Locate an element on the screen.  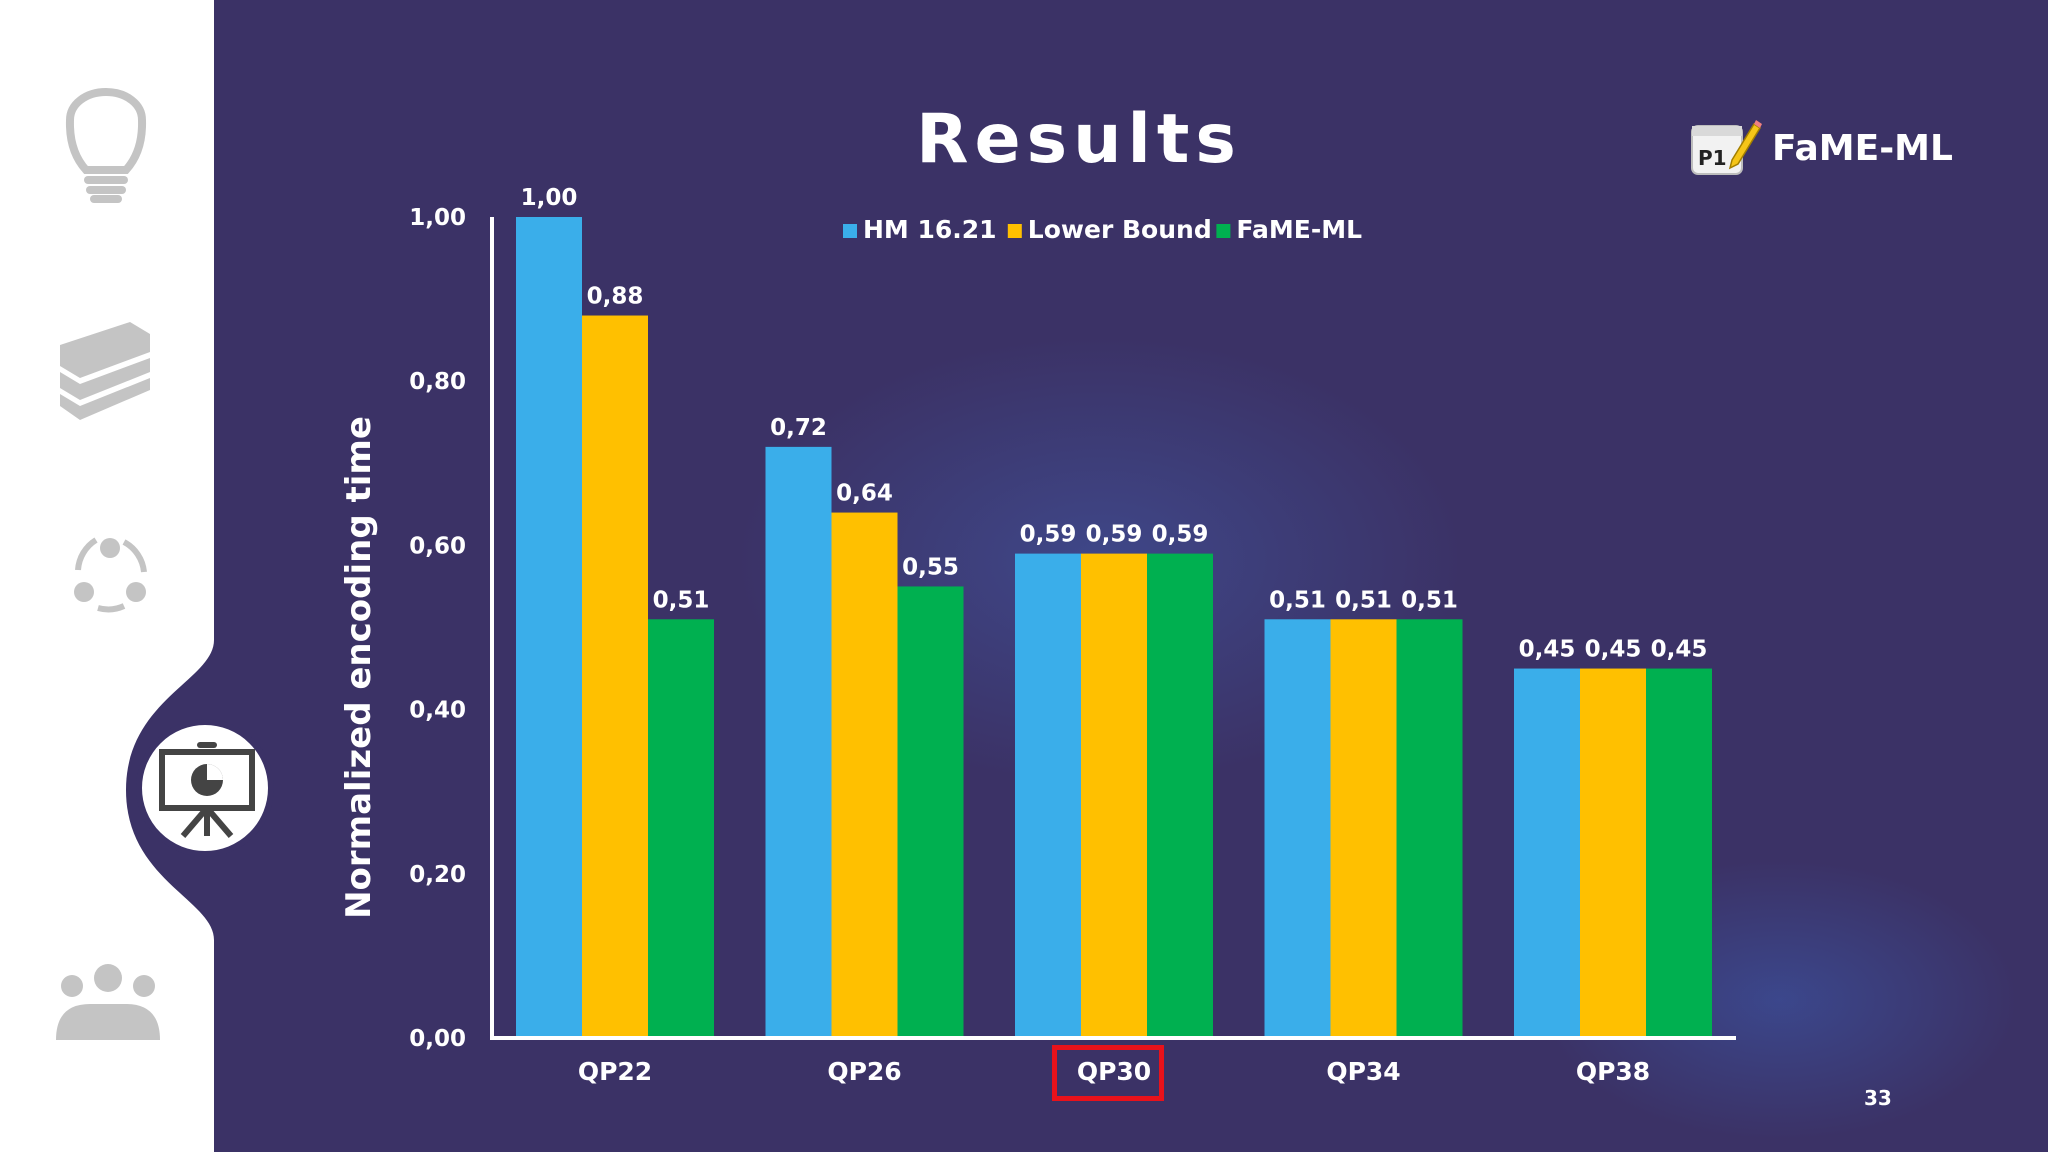
y-axis-title: Normalized encoding time is located at coordinates (359, 667).